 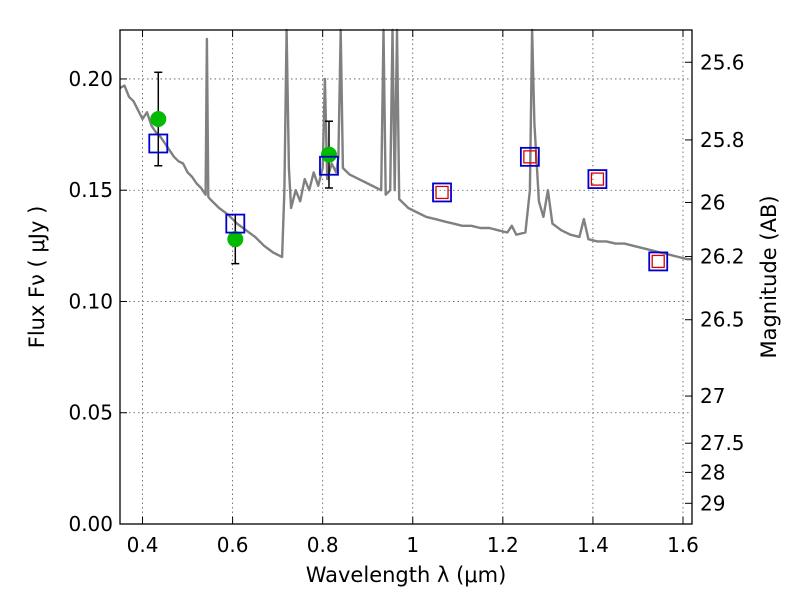 I want to click on y-tick-label: 0.15, so click(x=90, y=190).